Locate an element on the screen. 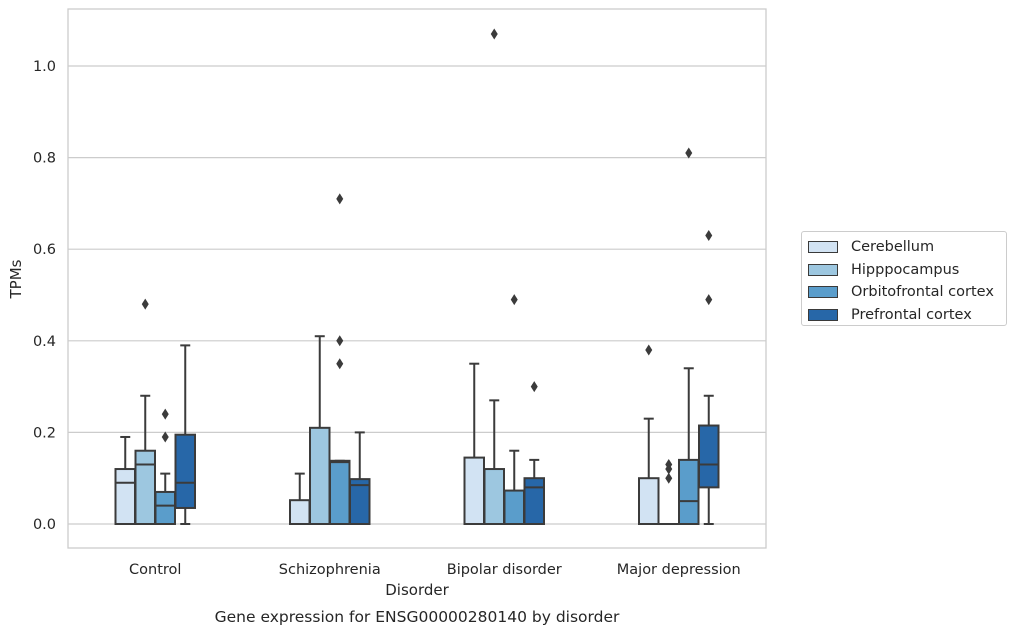 This screenshot has height=634, width=1018. x-axis-label: Disorder is located at coordinates (417, 590).